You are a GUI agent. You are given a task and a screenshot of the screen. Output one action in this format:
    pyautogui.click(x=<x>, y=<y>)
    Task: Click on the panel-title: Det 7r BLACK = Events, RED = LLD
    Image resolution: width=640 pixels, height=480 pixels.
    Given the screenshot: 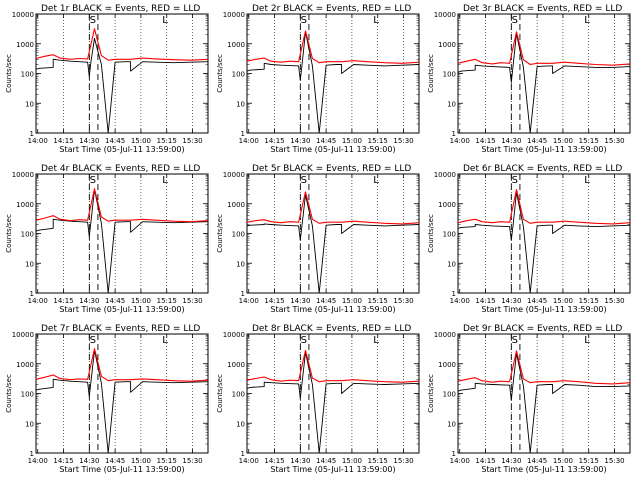 What is the action you would take?
    pyautogui.click(x=120, y=329)
    